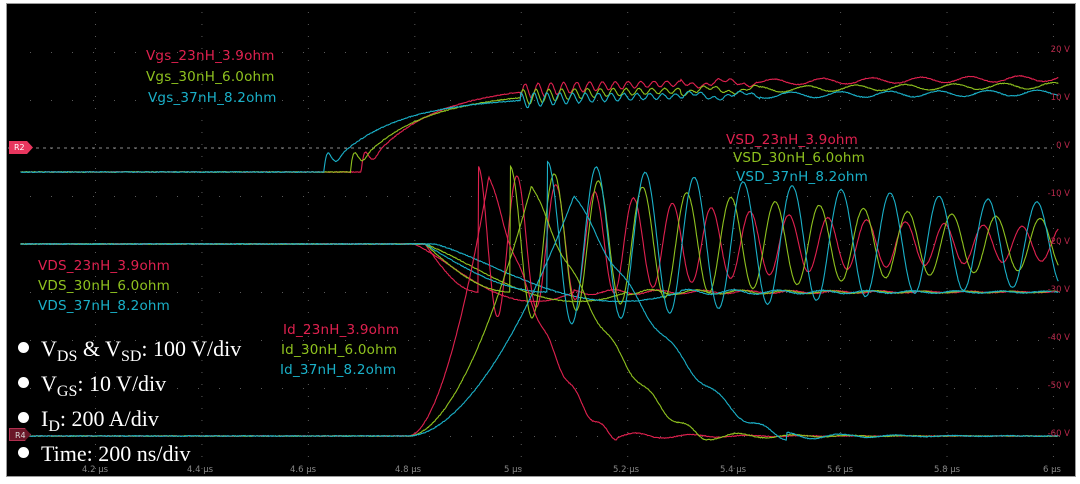 The width and height of the screenshot is (1080, 484). What do you see at coordinates (339, 350) in the screenshot?
I see `legend-id-30nh: Id_30nH_6.0ohm` at bounding box center [339, 350].